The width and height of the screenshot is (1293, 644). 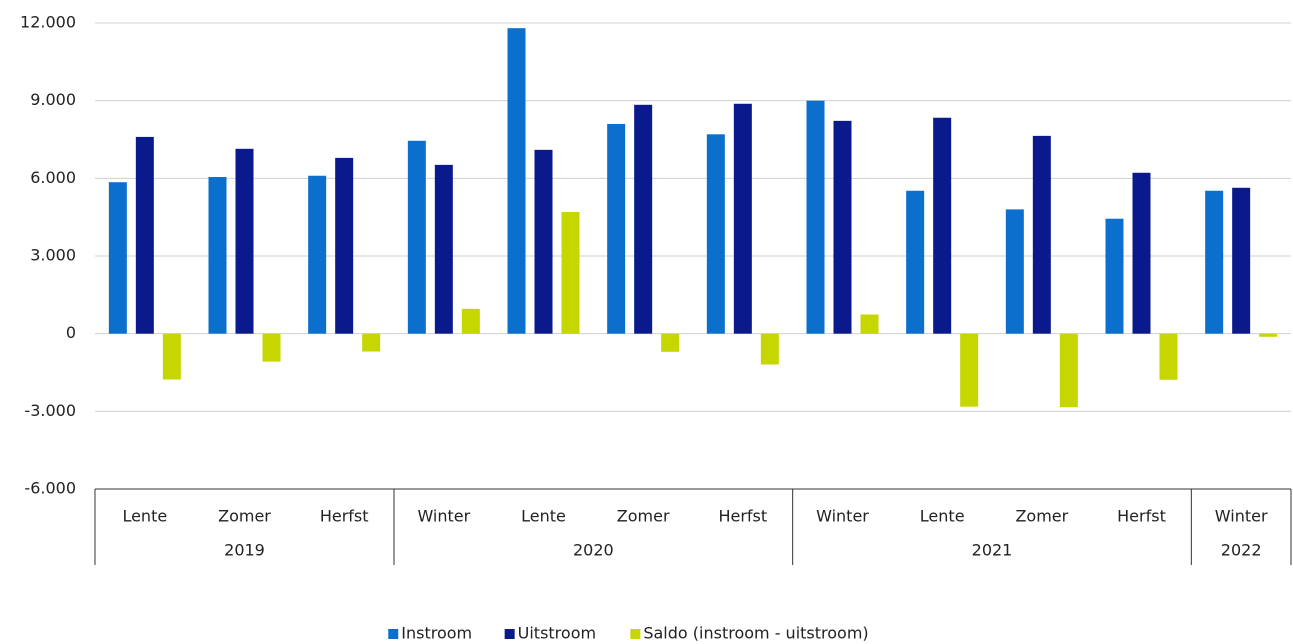 I want to click on legend-label: Instroom, so click(x=436, y=633).